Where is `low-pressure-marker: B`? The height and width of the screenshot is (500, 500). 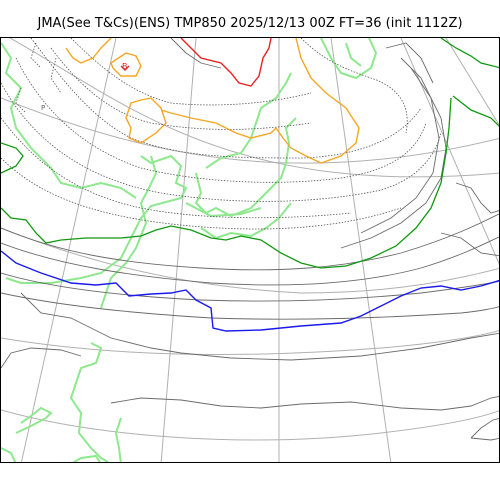 low-pressure-marker: B is located at coordinates (125, 66).